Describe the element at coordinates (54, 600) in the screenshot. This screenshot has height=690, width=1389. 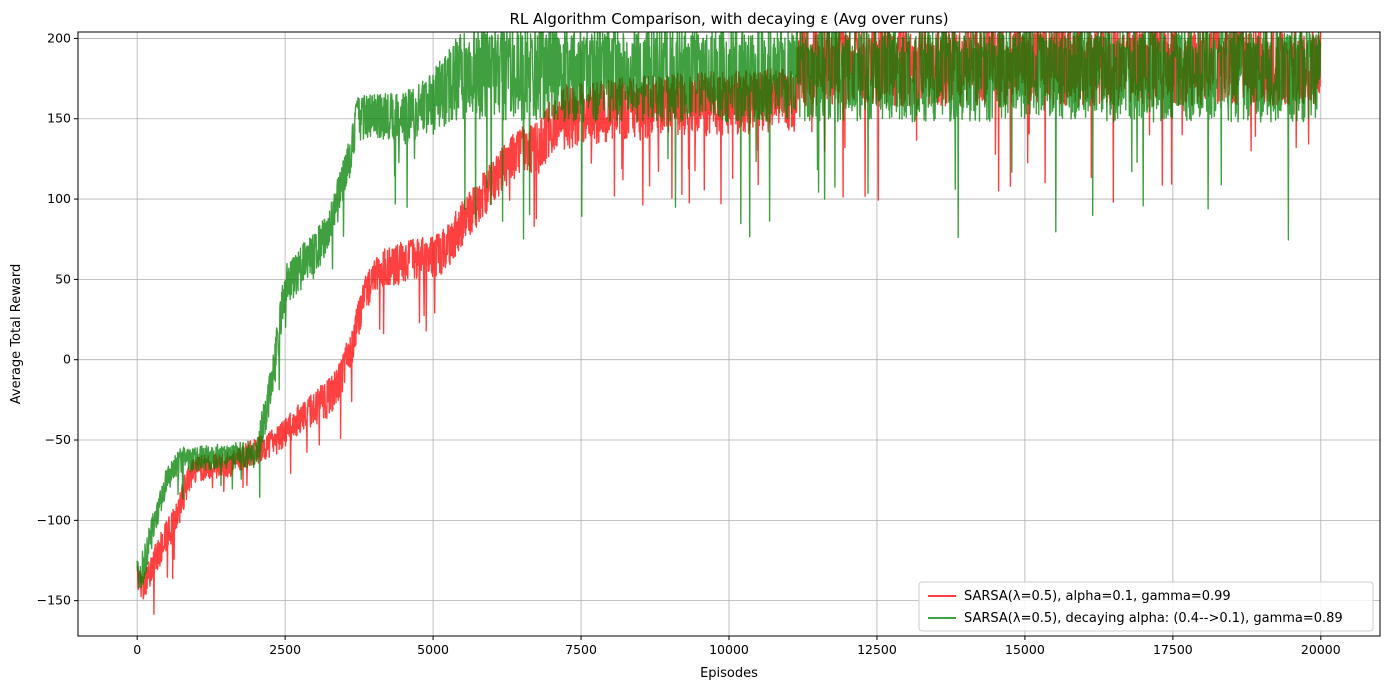
I see `y-tick-label: −150` at that location.